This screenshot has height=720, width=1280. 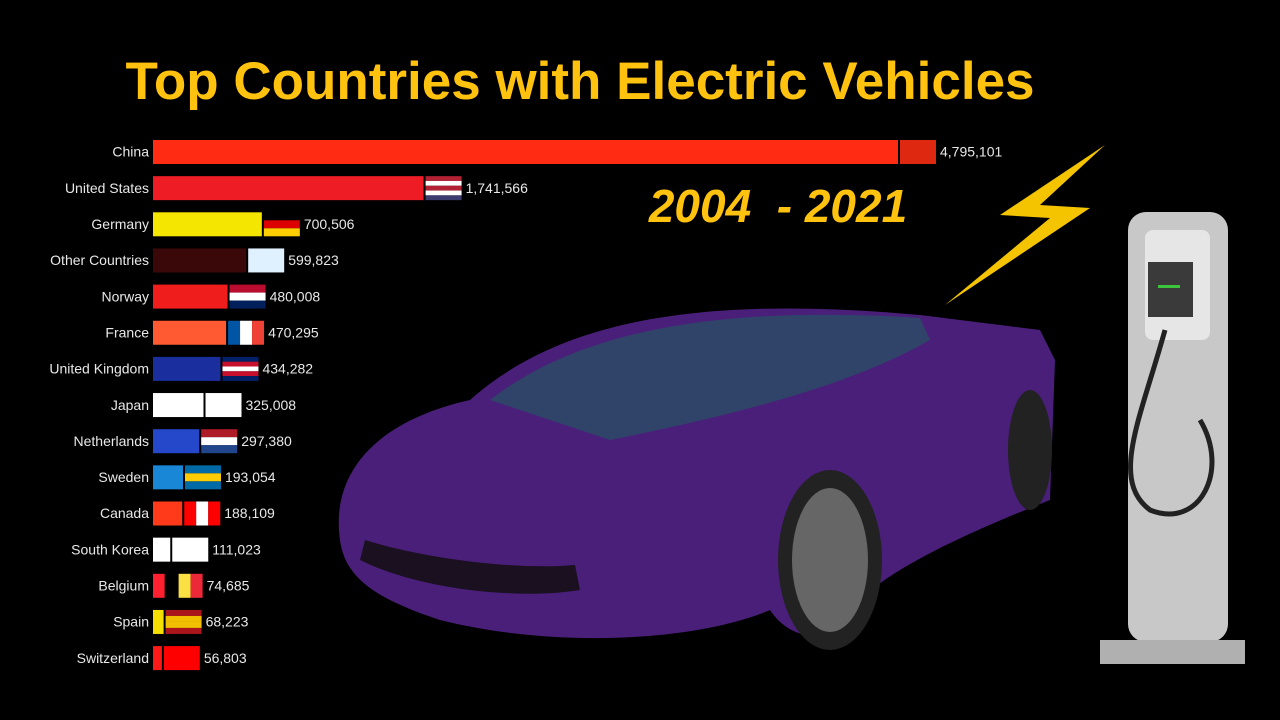 What do you see at coordinates (249, 513) in the screenshot?
I see `value-label: 188,109` at bounding box center [249, 513].